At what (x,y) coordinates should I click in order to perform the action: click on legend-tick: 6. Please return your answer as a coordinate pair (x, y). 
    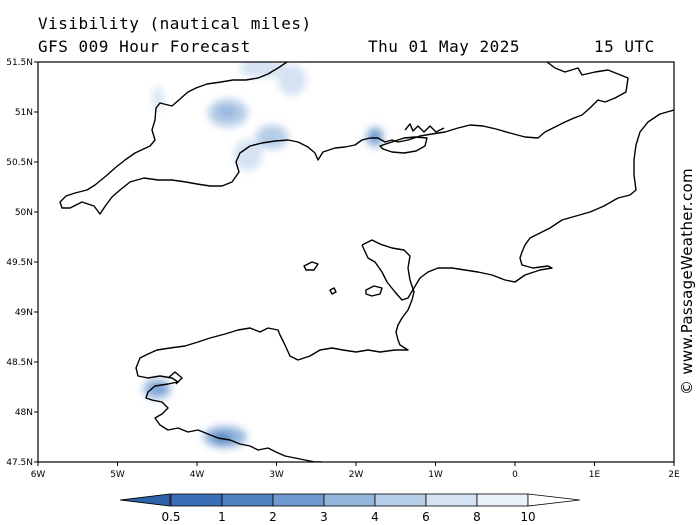
    Looking at the image, I should click on (426, 517).